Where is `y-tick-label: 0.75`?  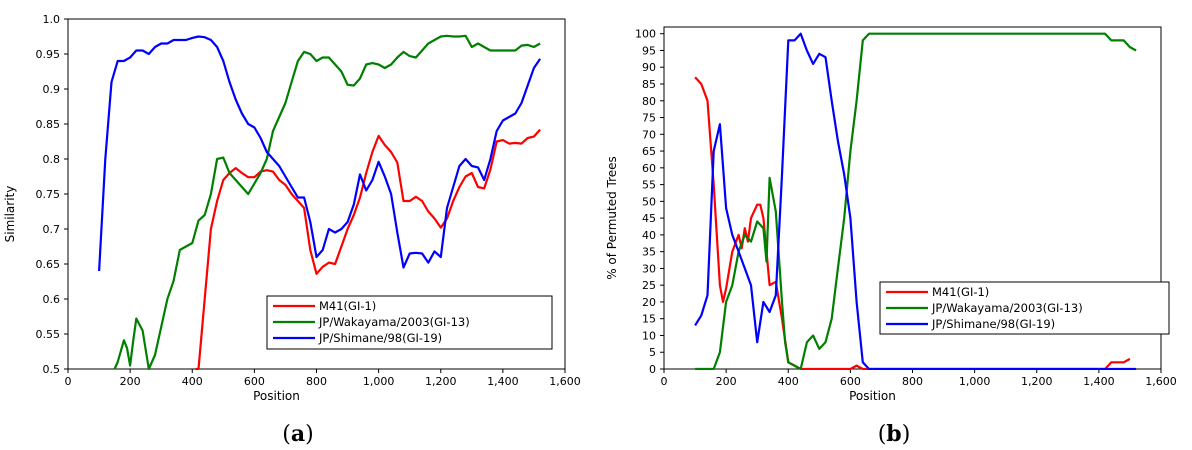 y-tick-label: 0.75 is located at coordinates (48, 194).